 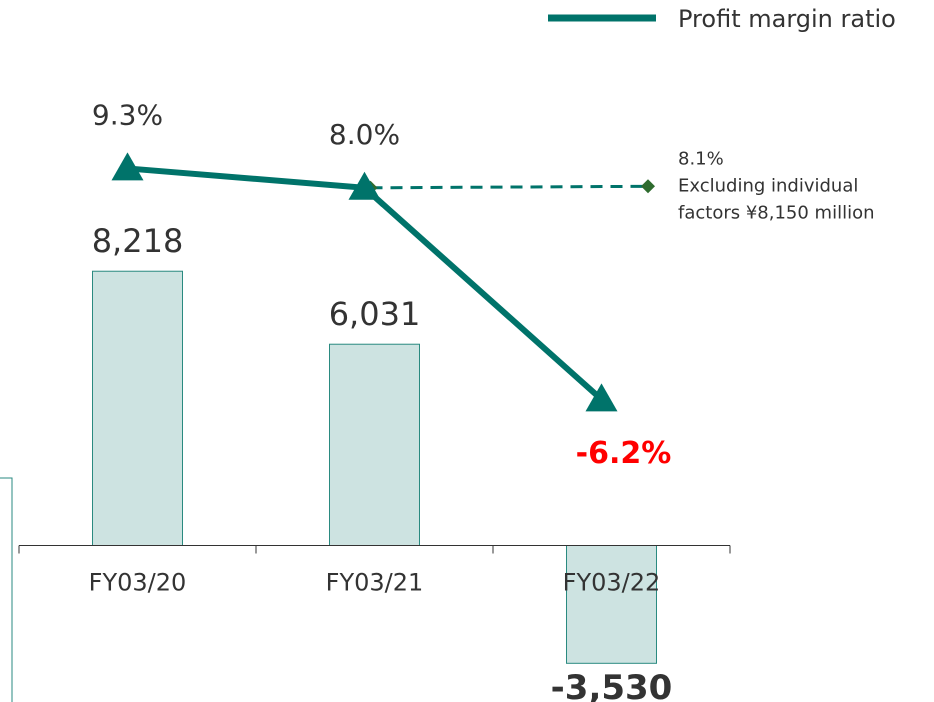 I want to click on legend-label: Profit margin ratio, so click(x=787, y=19).